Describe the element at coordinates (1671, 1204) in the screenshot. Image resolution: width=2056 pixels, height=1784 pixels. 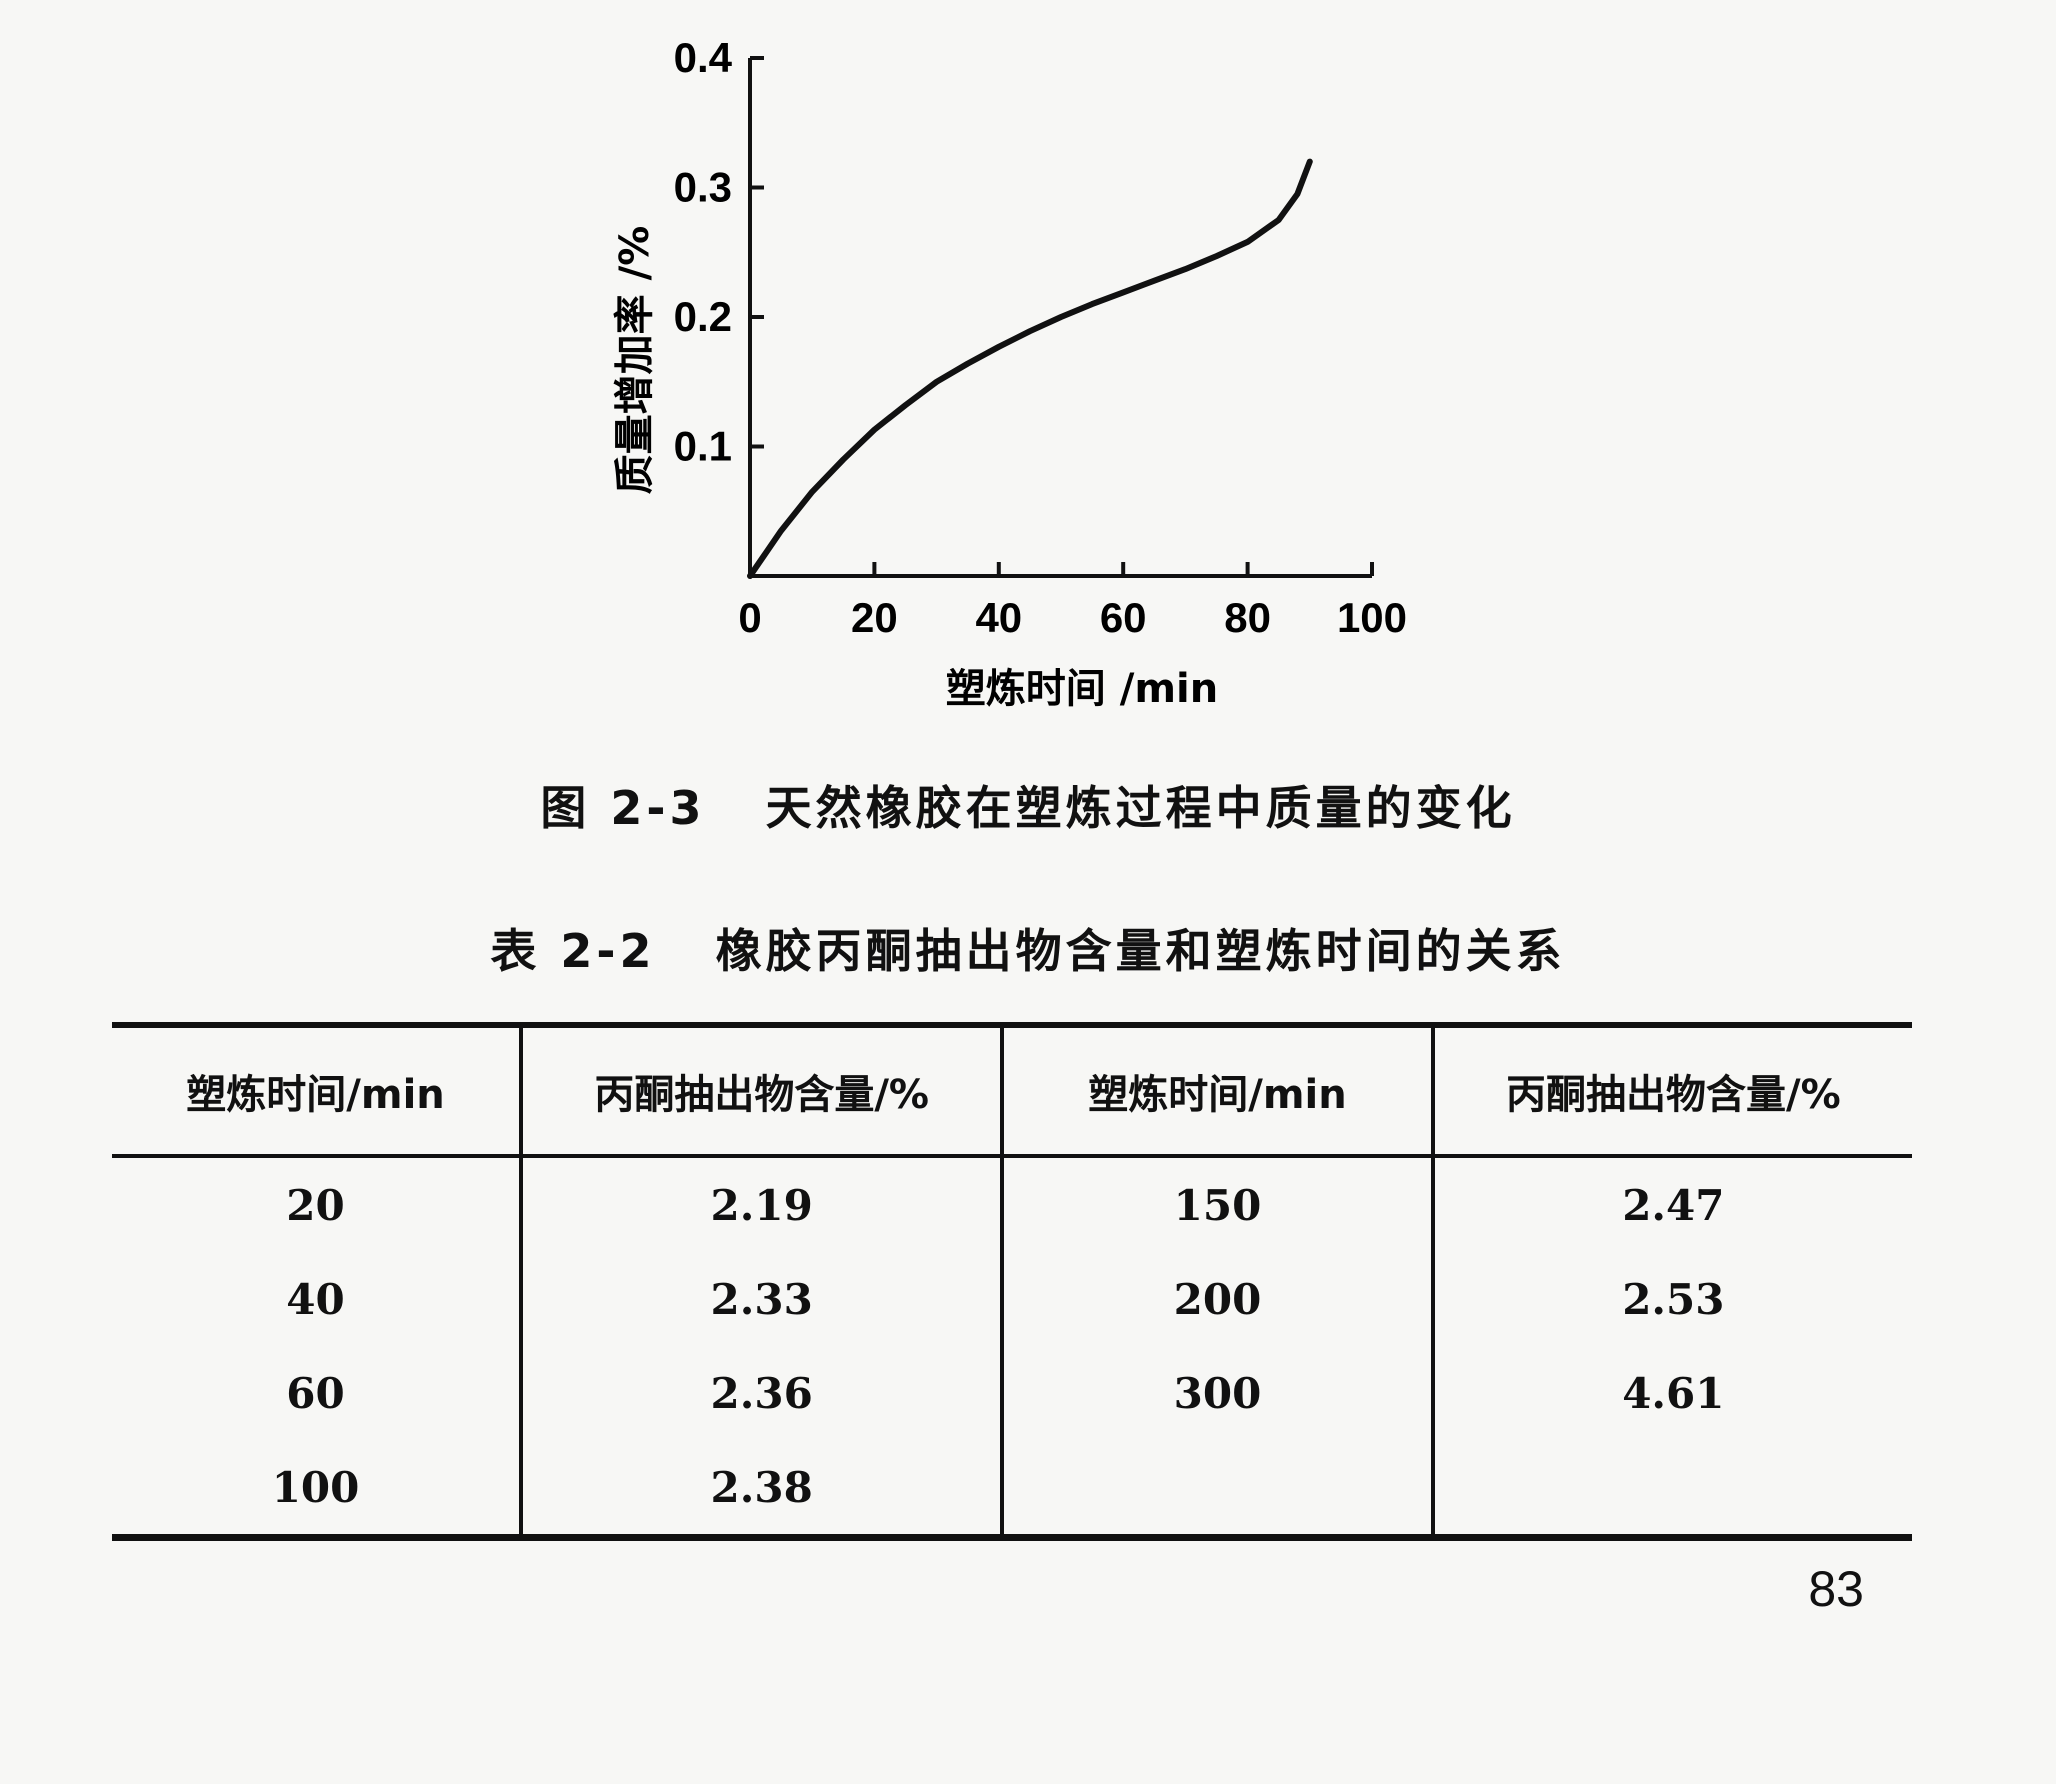
I see `table-cell: 2.47` at that location.